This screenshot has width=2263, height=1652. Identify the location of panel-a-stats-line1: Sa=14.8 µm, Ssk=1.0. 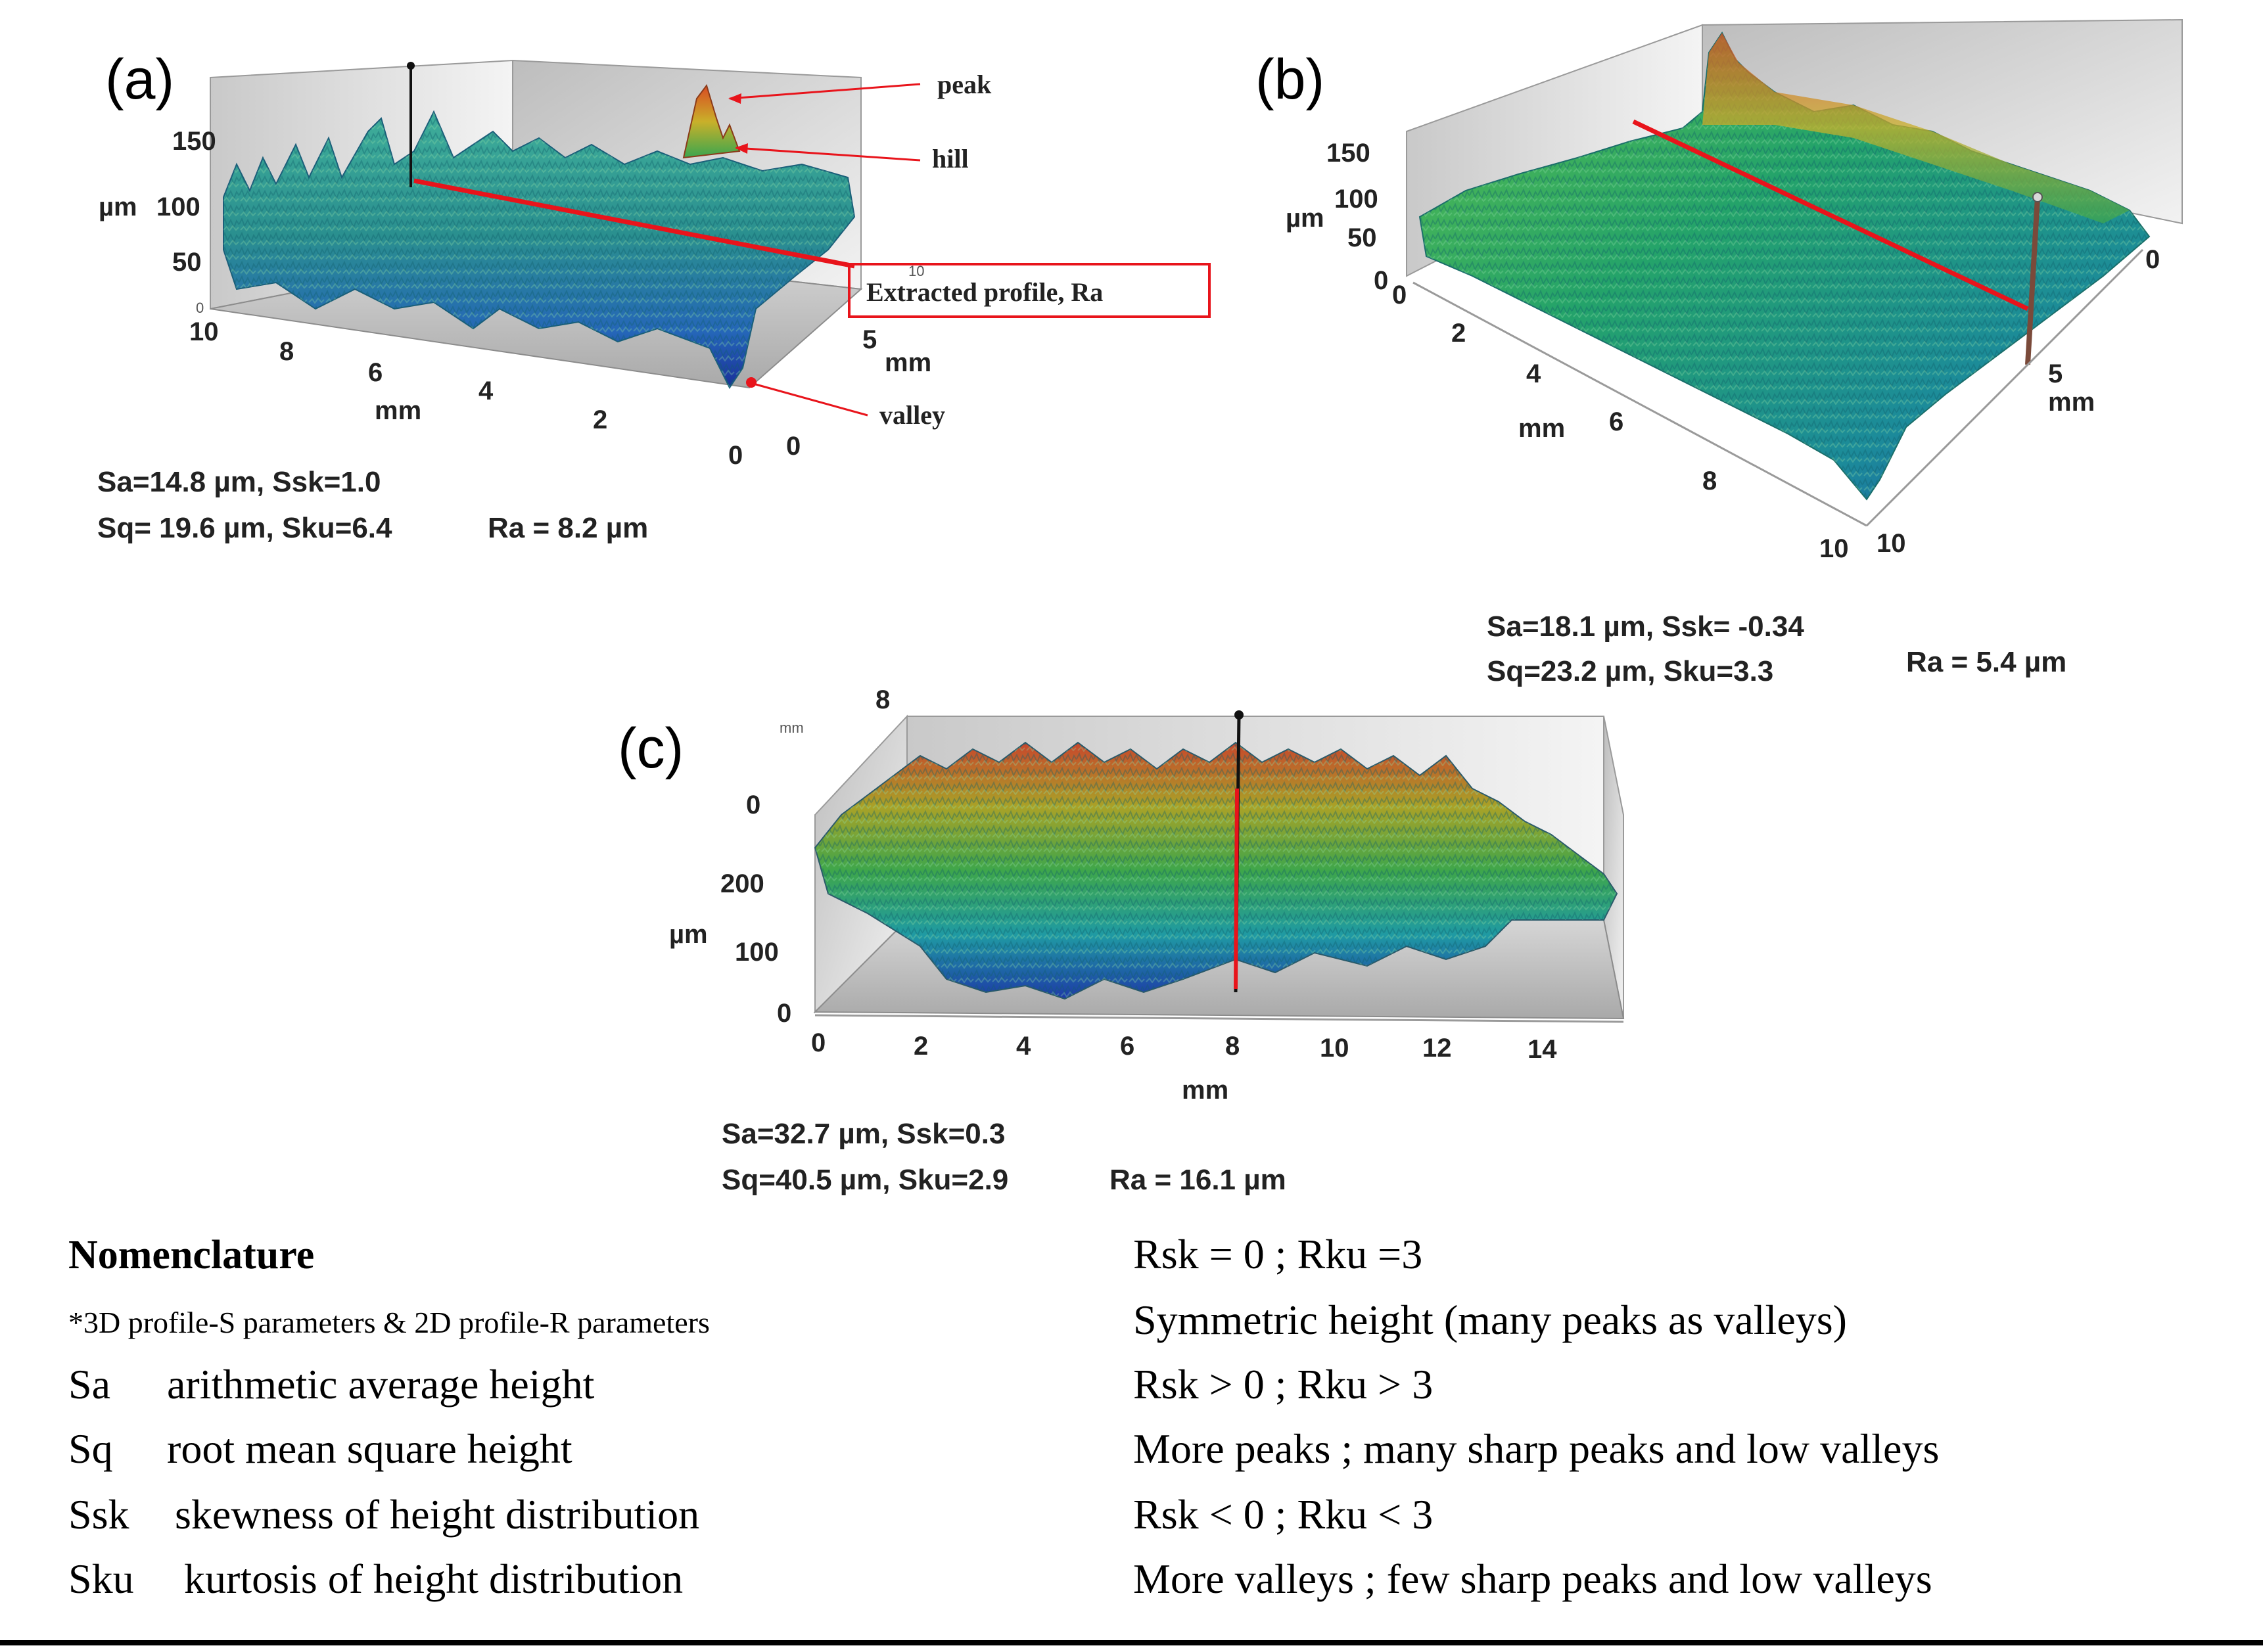
(239, 482).